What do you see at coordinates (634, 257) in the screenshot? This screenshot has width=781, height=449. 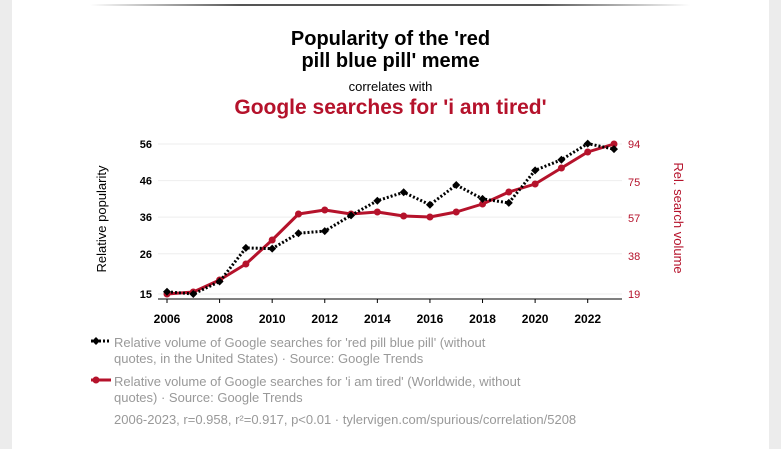 I see `y-right-tick-label: 38` at bounding box center [634, 257].